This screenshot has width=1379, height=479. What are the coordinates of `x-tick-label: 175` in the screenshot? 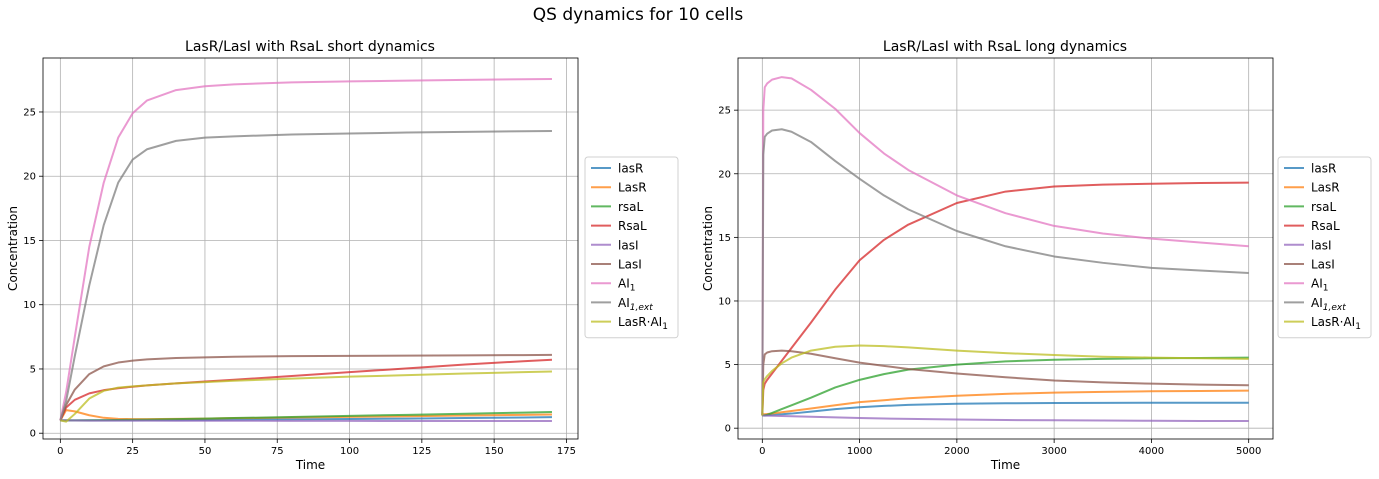 It's located at (566, 451).